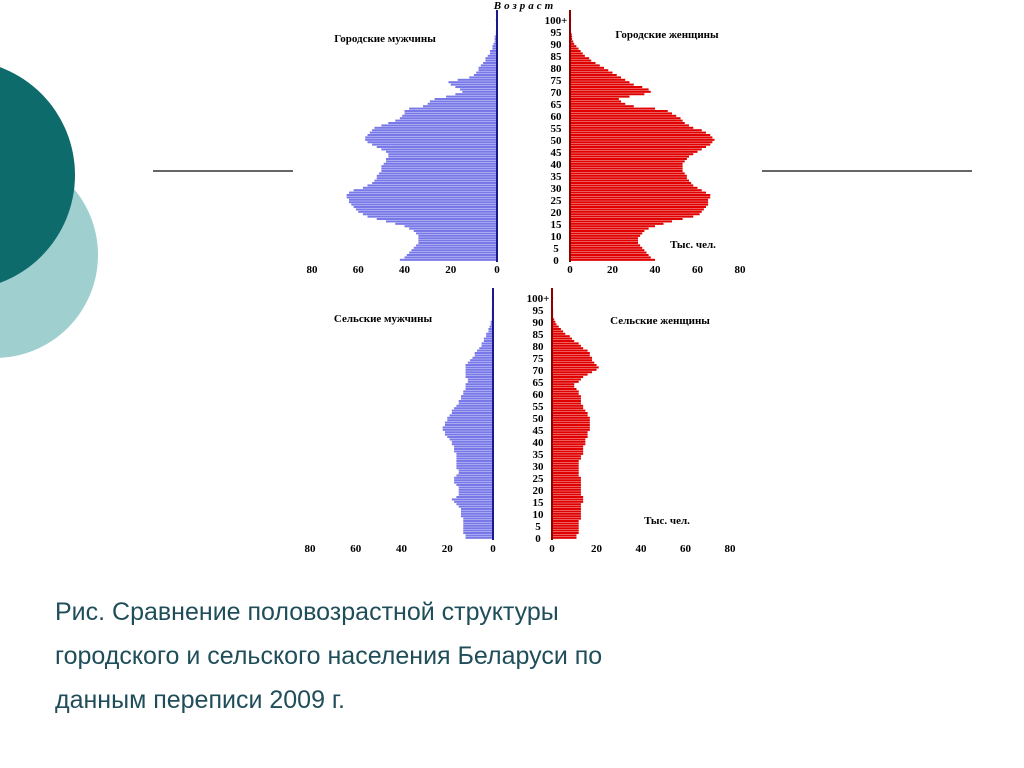  What do you see at coordinates (693, 245) in the screenshot?
I see `unit-label: Тыс. чел.` at bounding box center [693, 245].